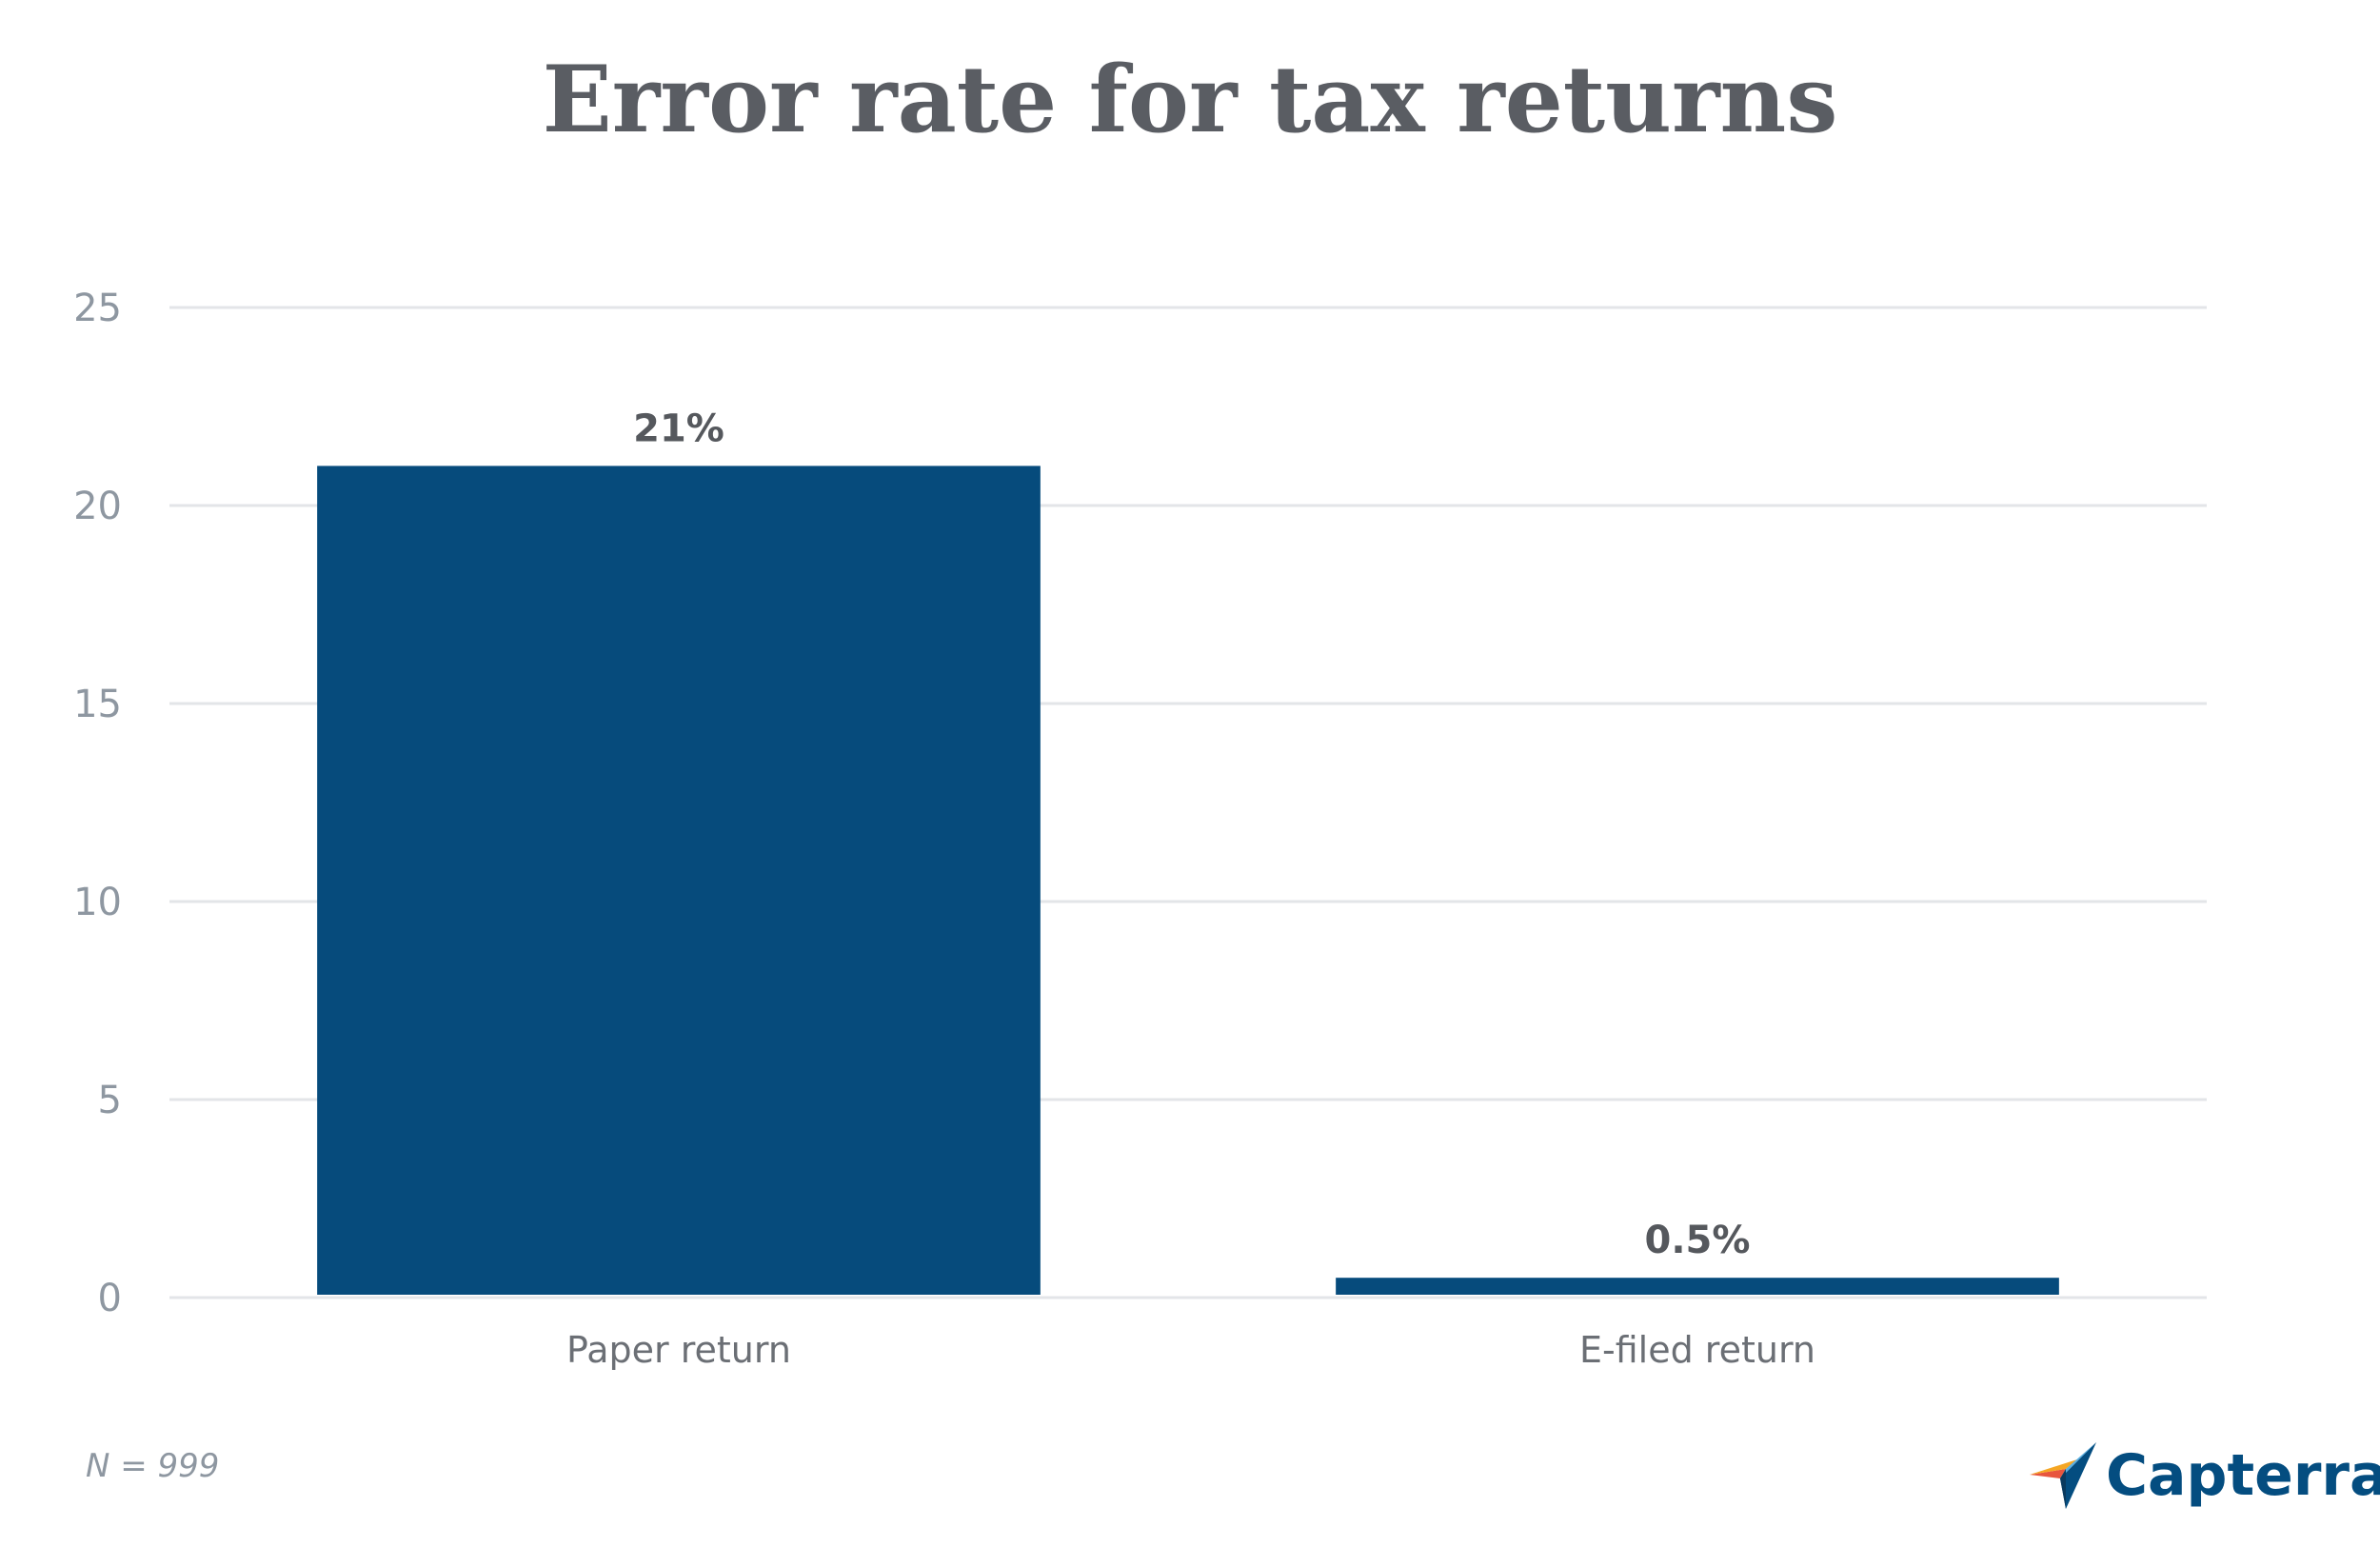  What do you see at coordinates (97, 803) in the screenshot?
I see `y-axis-tick-labels: 0 5 10 15 20 25` at bounding box center [97, 803].